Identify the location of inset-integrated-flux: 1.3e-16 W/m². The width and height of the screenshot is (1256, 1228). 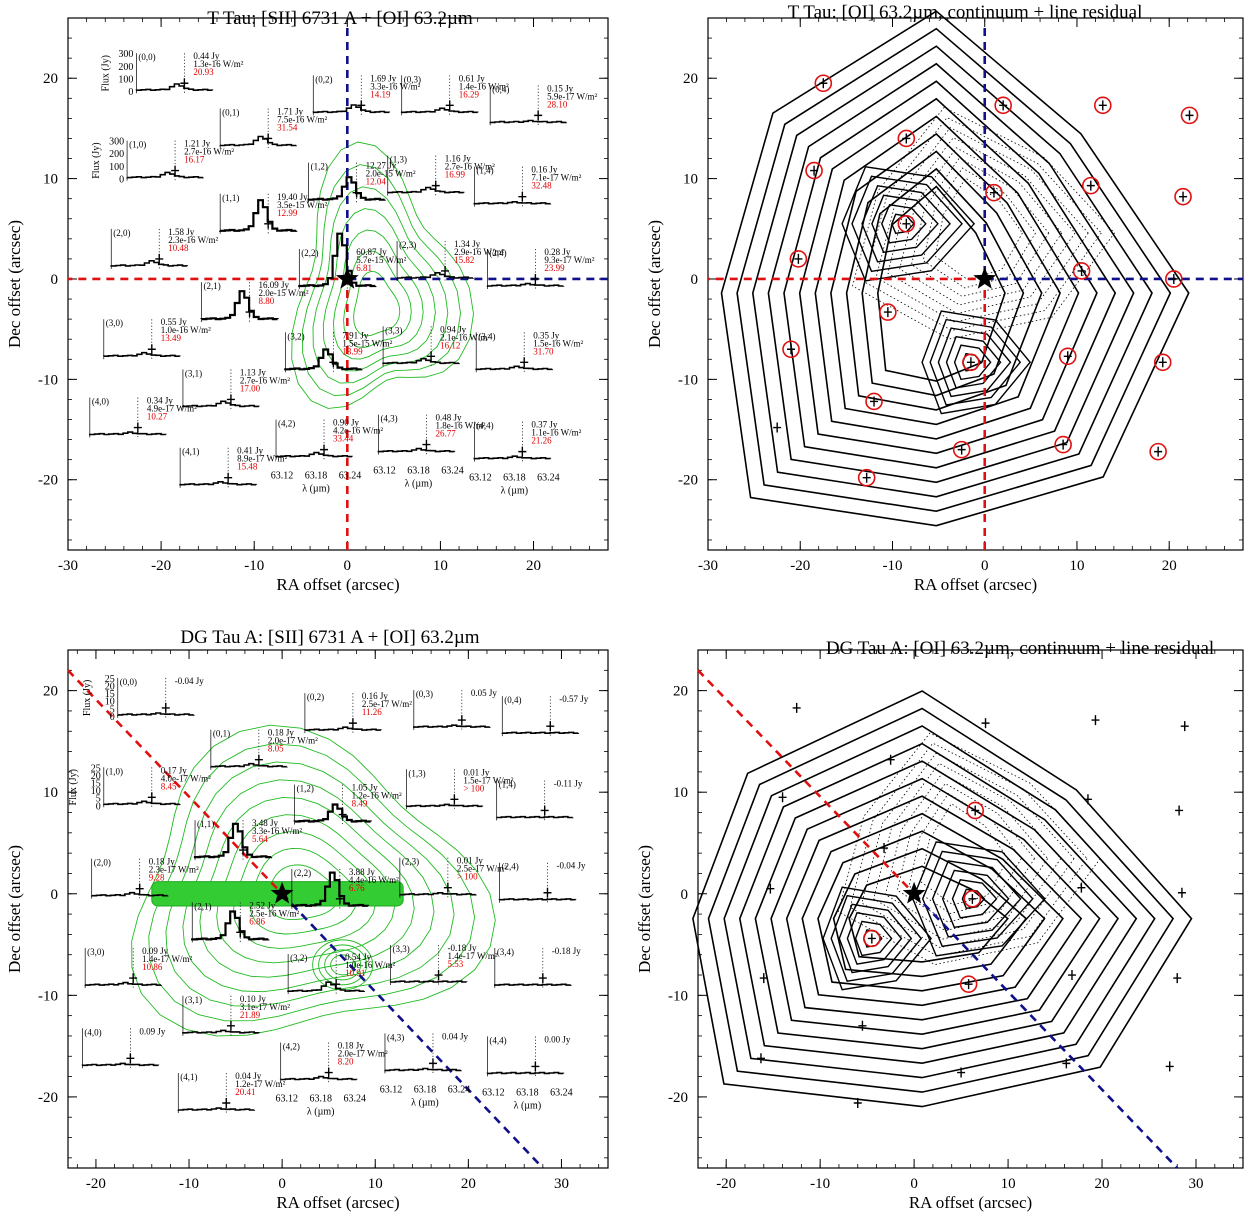
(218, 64).